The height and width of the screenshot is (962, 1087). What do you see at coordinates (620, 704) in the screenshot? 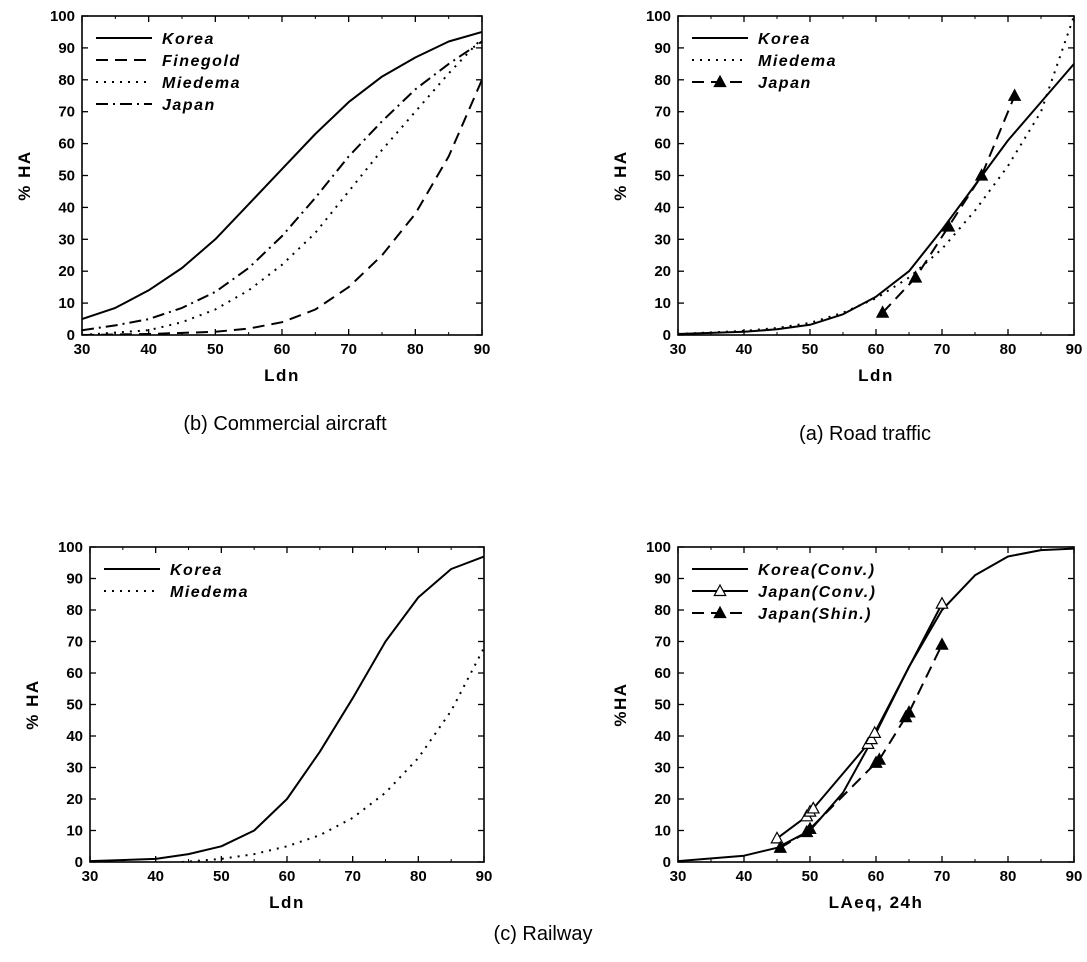
I see `y-axis-label: %HA` at bounding box center [620, 704].